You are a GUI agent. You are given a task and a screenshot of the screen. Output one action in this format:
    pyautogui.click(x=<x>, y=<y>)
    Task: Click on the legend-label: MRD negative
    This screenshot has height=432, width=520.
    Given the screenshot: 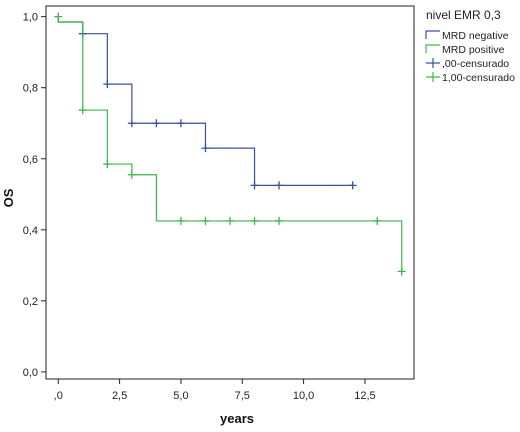 What is the action you would take?
    pyautogui.click(x=475, y=36)
    